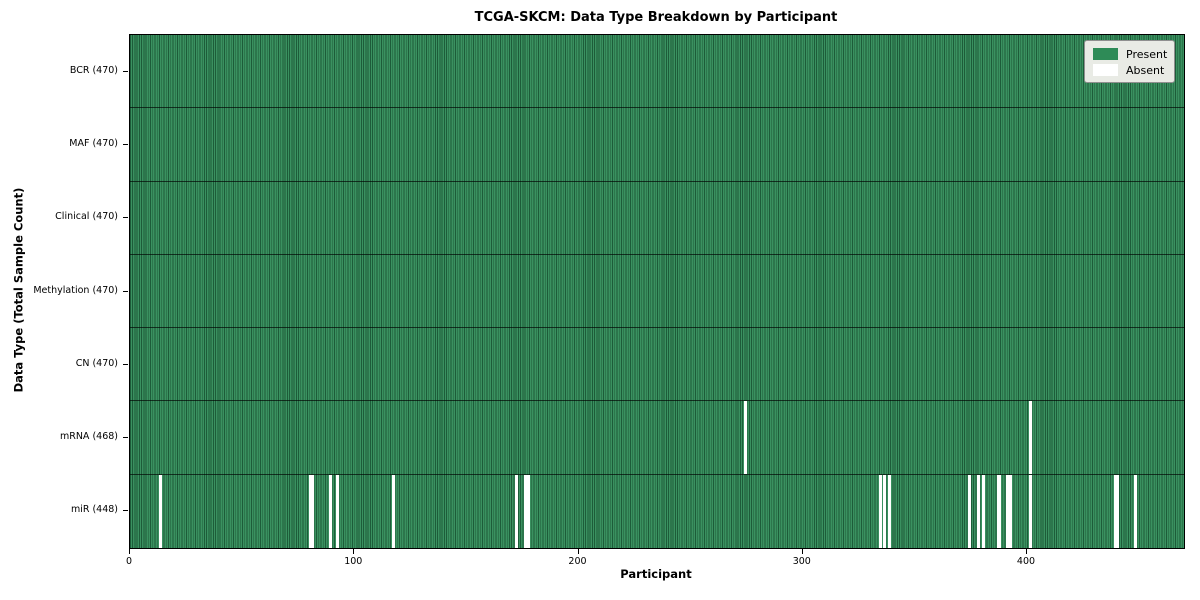  I want to click on heatmap-row-mRNA, so click(657, 438).